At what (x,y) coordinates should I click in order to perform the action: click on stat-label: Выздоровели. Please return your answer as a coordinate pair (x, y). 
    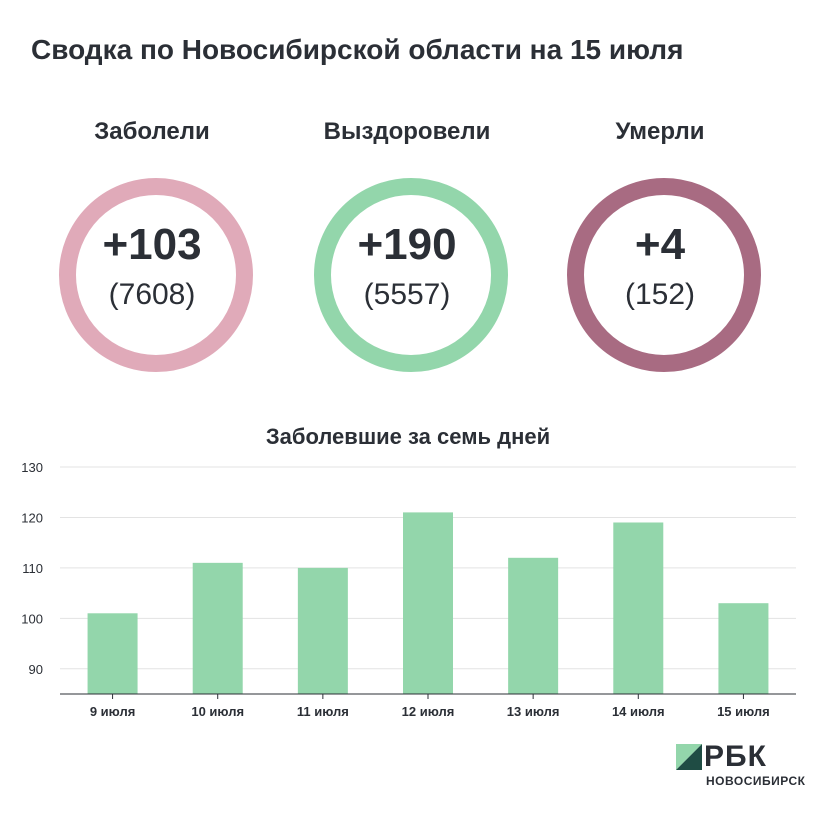
    Looking at the image, I should click on (407, 131).